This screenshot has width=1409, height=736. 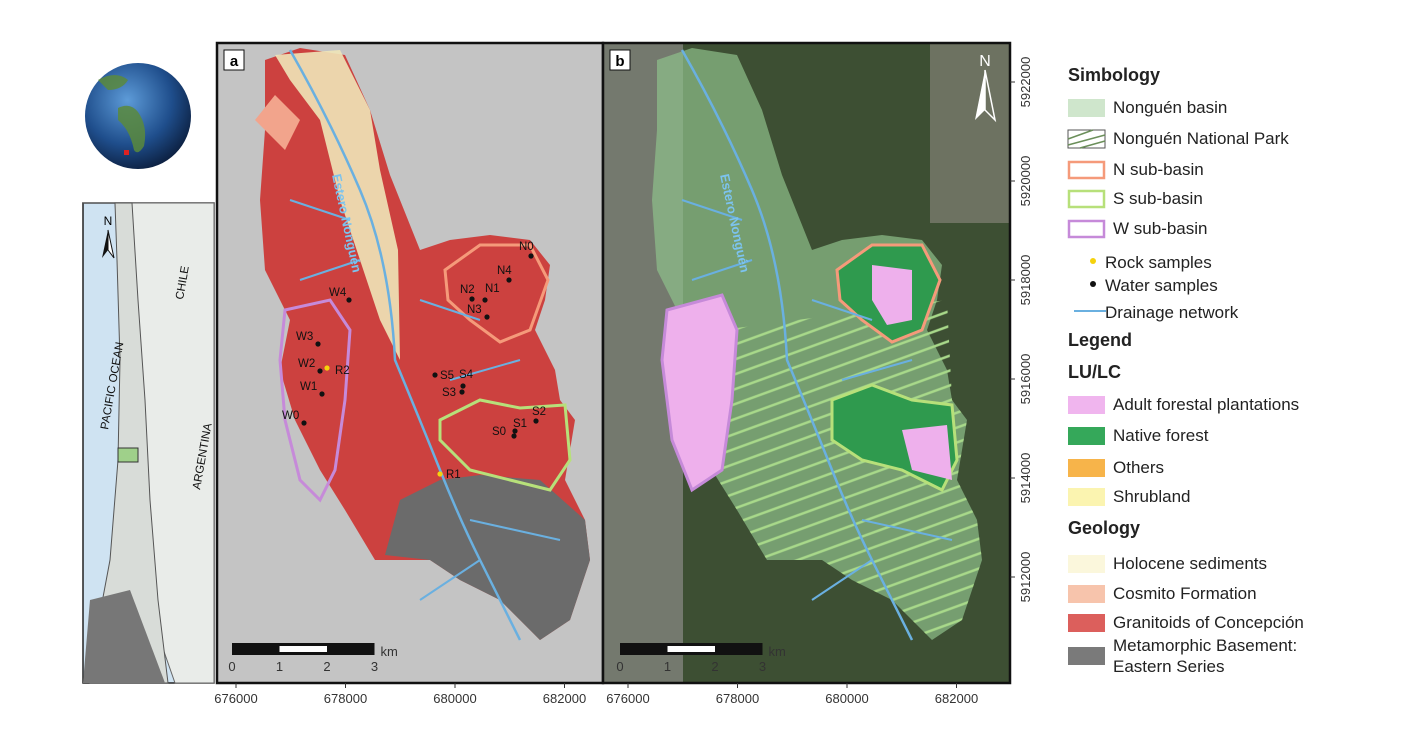 I want to click on y-tick-label: 5912000, so click(x=1025, y=577).